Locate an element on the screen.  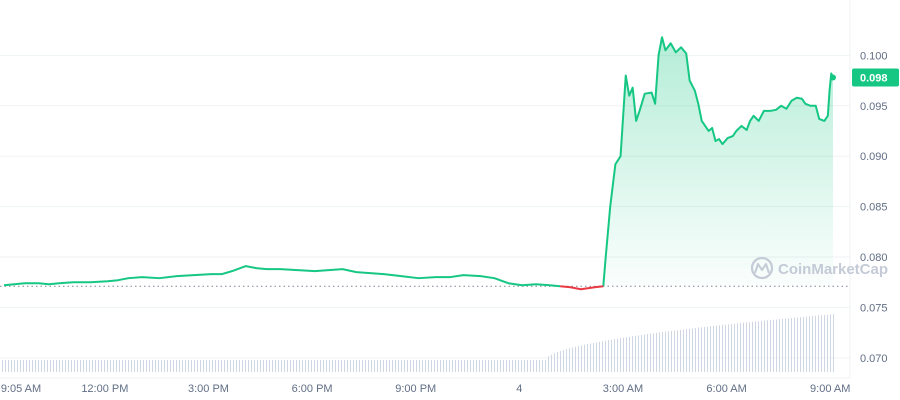
y-tick-label: 0.085 is located at coordinates (874, 208).